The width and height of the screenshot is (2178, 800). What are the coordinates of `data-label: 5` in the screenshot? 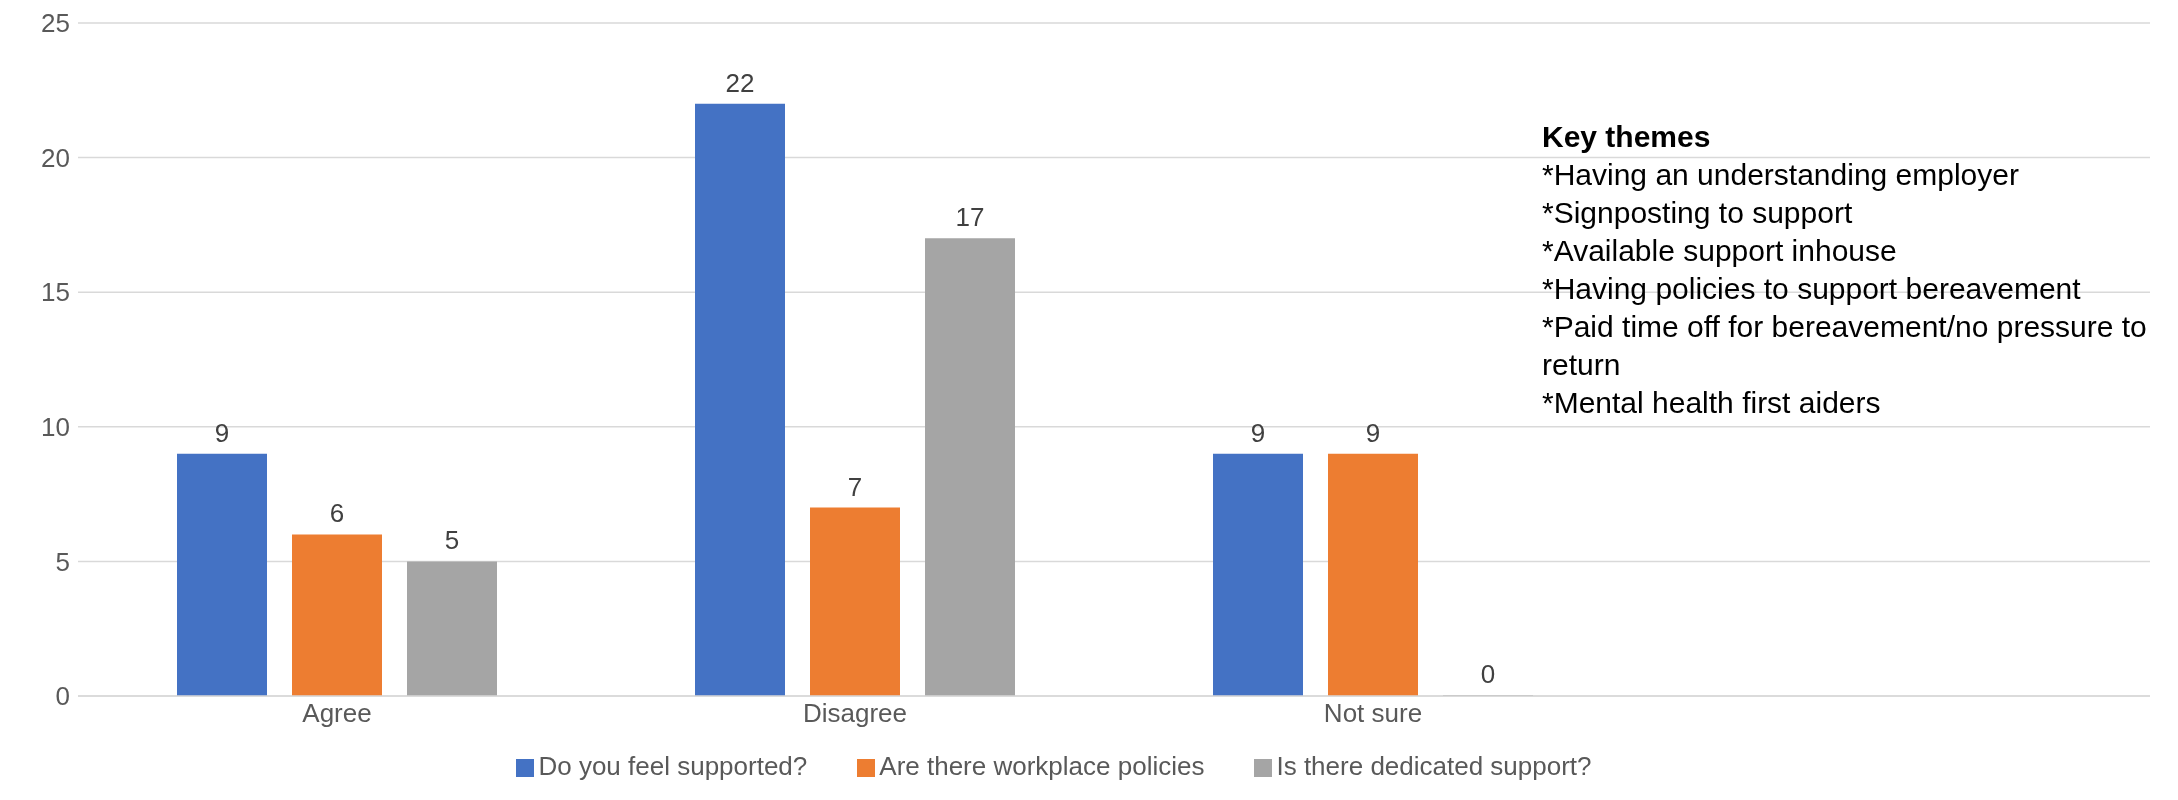 It's located at (452, 540).